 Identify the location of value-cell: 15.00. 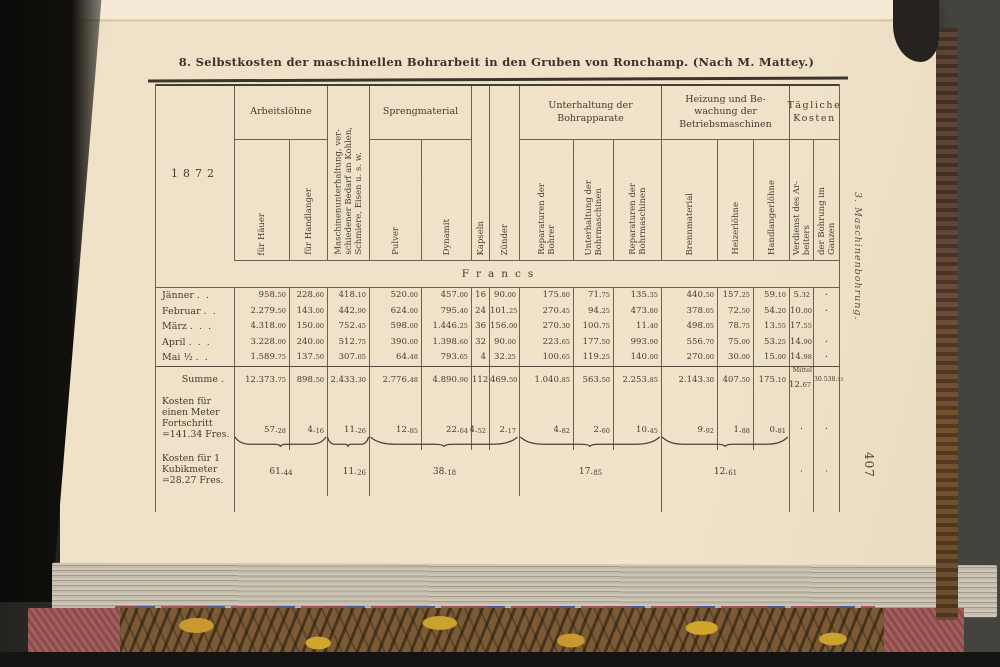
(771, 358).